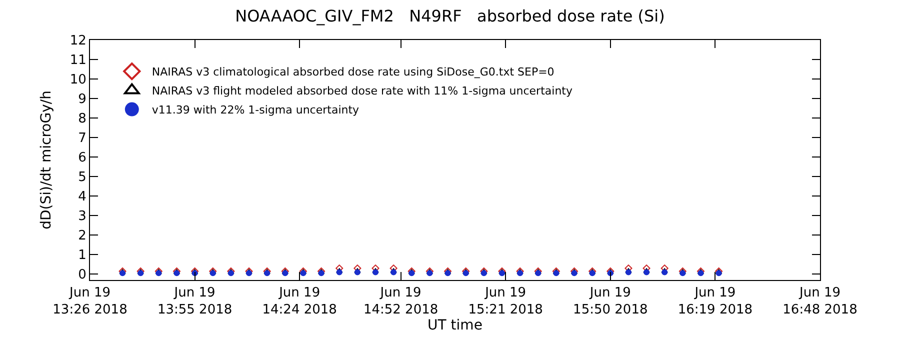  What do you see at coordinates (78, 41) in the screenshot?
I see `y-tick-label: 12` at bounding box center [78, 41].